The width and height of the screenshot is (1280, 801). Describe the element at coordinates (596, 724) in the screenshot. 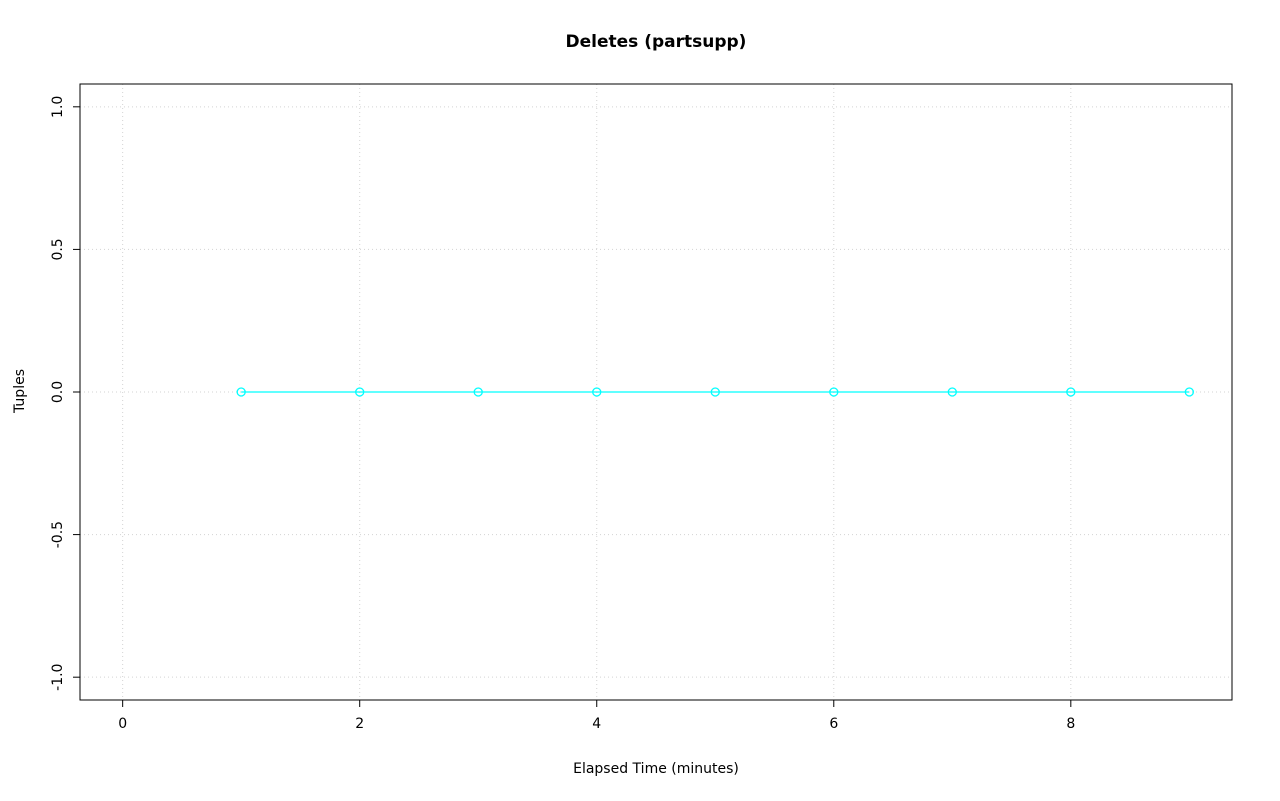

I see `x-tick-label: 4` at that location.